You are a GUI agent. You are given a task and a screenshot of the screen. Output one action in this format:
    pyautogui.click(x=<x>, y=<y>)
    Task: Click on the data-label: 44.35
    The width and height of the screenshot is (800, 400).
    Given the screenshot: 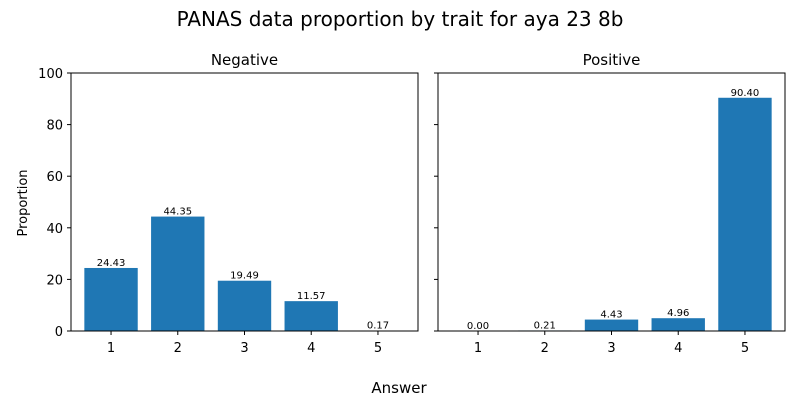 What is the action you would take?
    pyautogui.click(x=177, y=212)
    